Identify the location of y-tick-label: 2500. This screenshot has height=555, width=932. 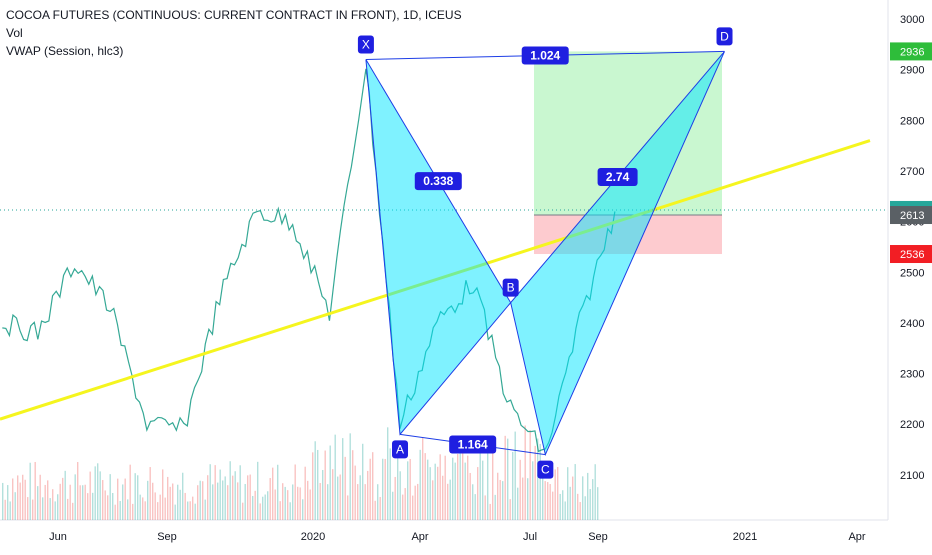
(912, 273).